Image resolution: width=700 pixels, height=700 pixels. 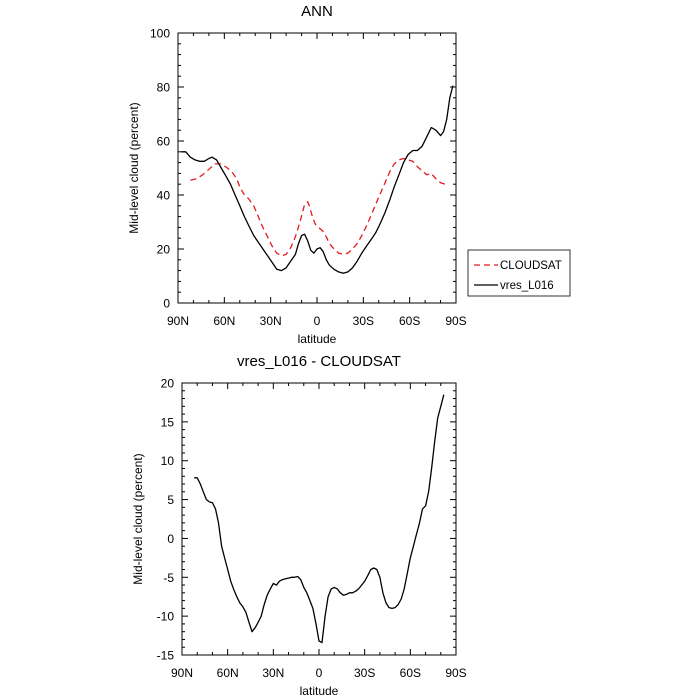 What do you see at coordinates (318, 207) in the screenshot?
I see `series-line-cloudsat` at bounding box center [318, 207].